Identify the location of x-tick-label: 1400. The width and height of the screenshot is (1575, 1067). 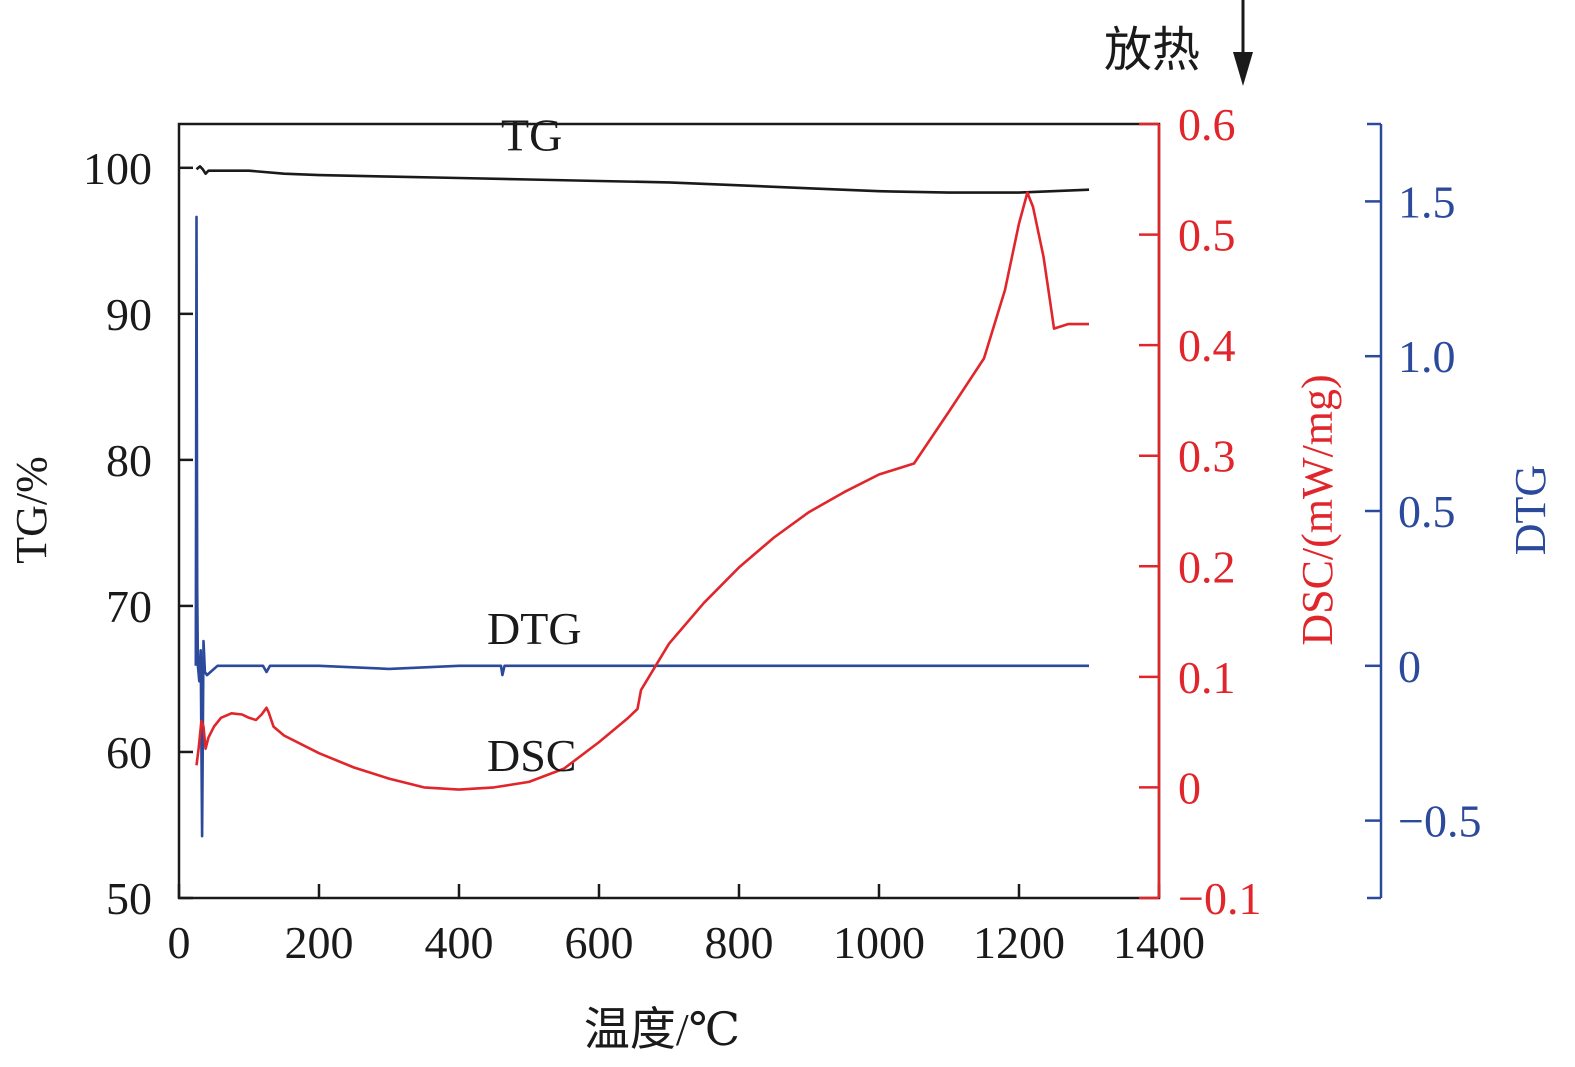
(1159, 942).